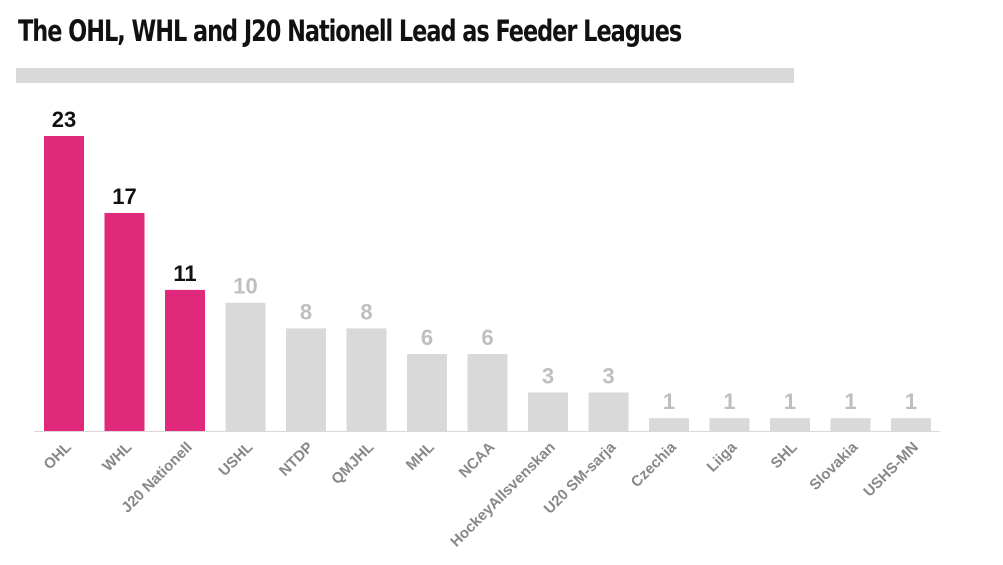 The height and width of the screenshot is (565, 1003). Describe the element at coordinates (64, 119) in the screenshot. I see `value-label-ohl: 23` at that location.